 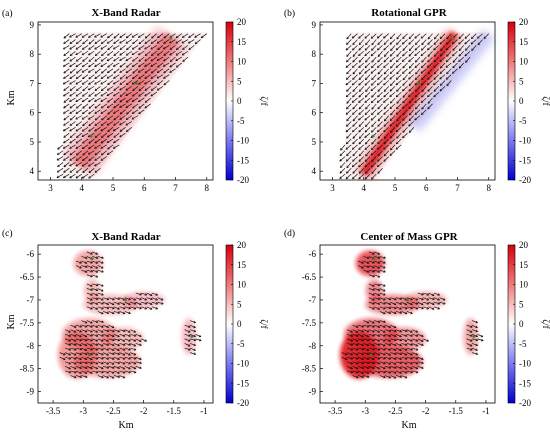 What do you see at coordinates (91, 136) in the screenshot?
I see `marker` at bounding box center [91, 136].